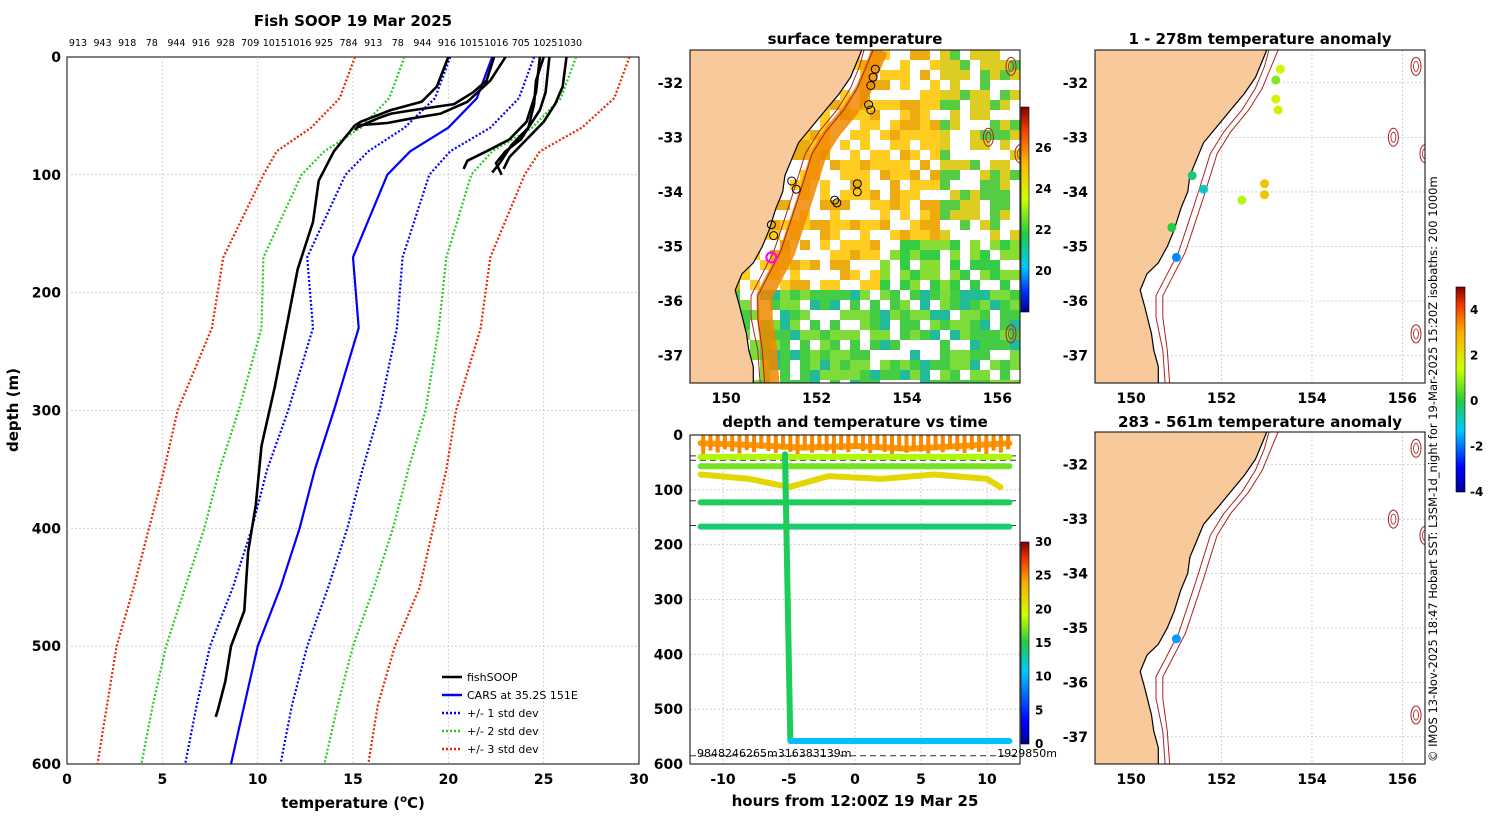 This screenshot has width=1500, height=820. I want to click on depth-time-colorbar-label: 20, so click(1043, 609).